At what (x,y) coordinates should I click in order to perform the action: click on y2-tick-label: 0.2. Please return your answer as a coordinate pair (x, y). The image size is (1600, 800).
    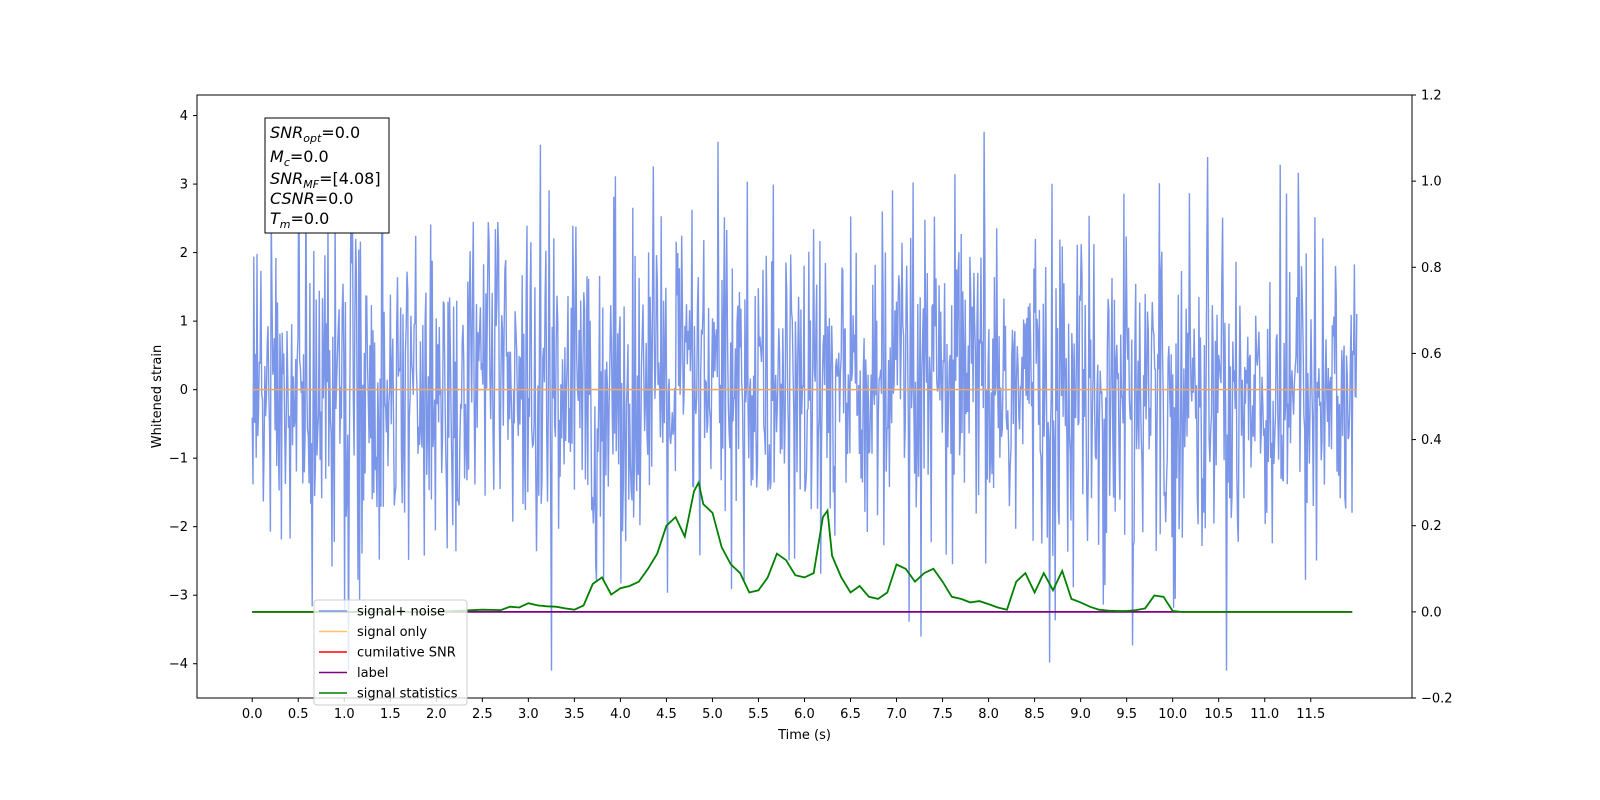
    Looking at the image, I should click on (1431, 526).